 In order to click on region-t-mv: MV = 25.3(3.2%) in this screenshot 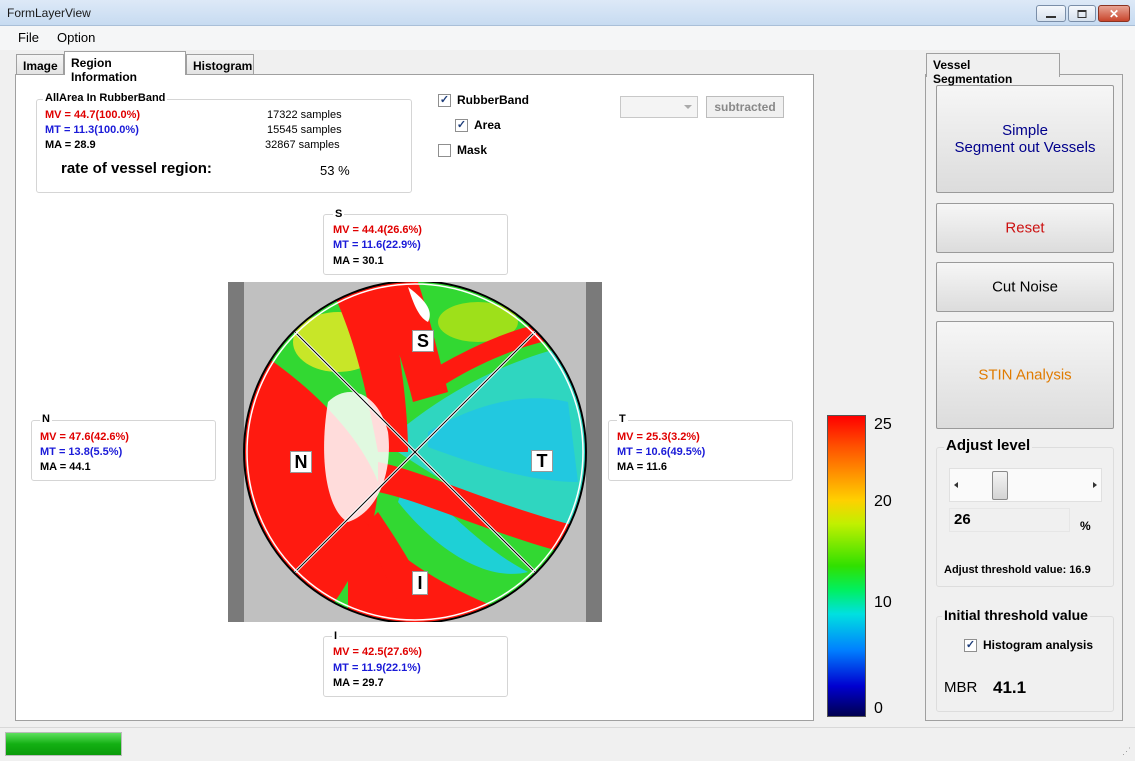, I will do `click(658, 437)`.